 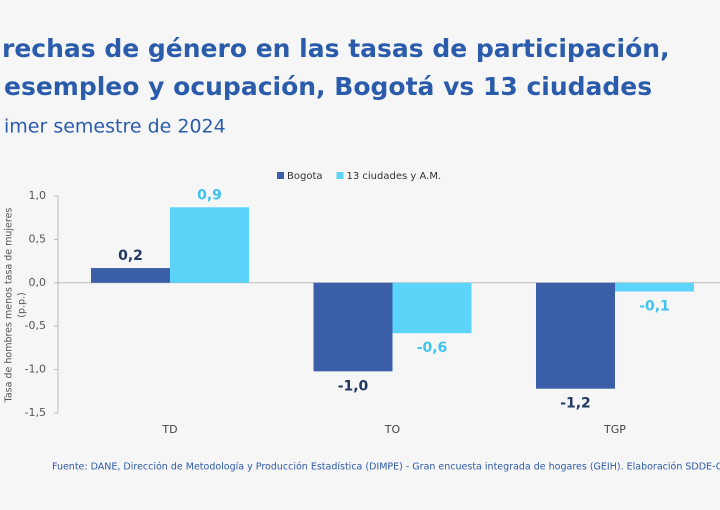 What do you see at coordinates (169, 429) in the screenshot?
I see `x-tick-label: TD` at bounding box center [169, 429].